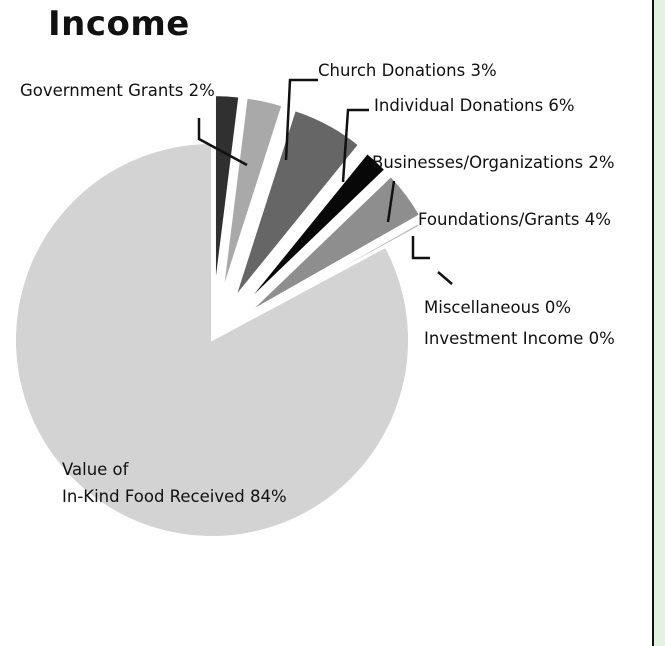  I want to click on slice-label: Foundations/Grants 4%, so click(514, 219).